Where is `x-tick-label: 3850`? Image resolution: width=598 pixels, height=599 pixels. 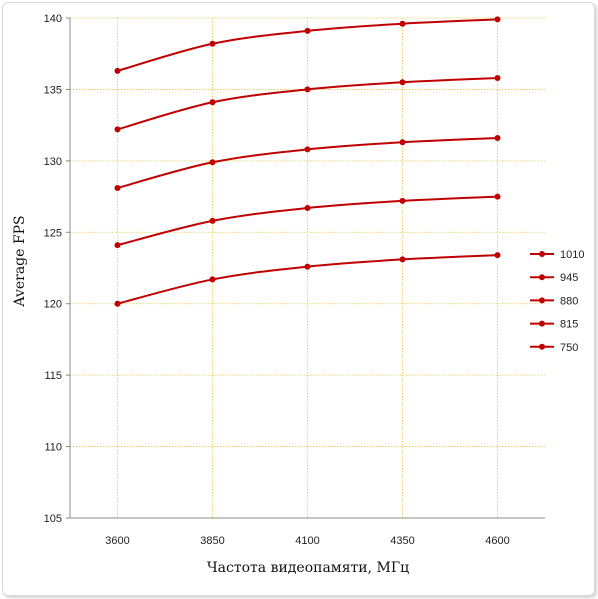
x-tick-label: 3850 is located at coordinates (212, 541).